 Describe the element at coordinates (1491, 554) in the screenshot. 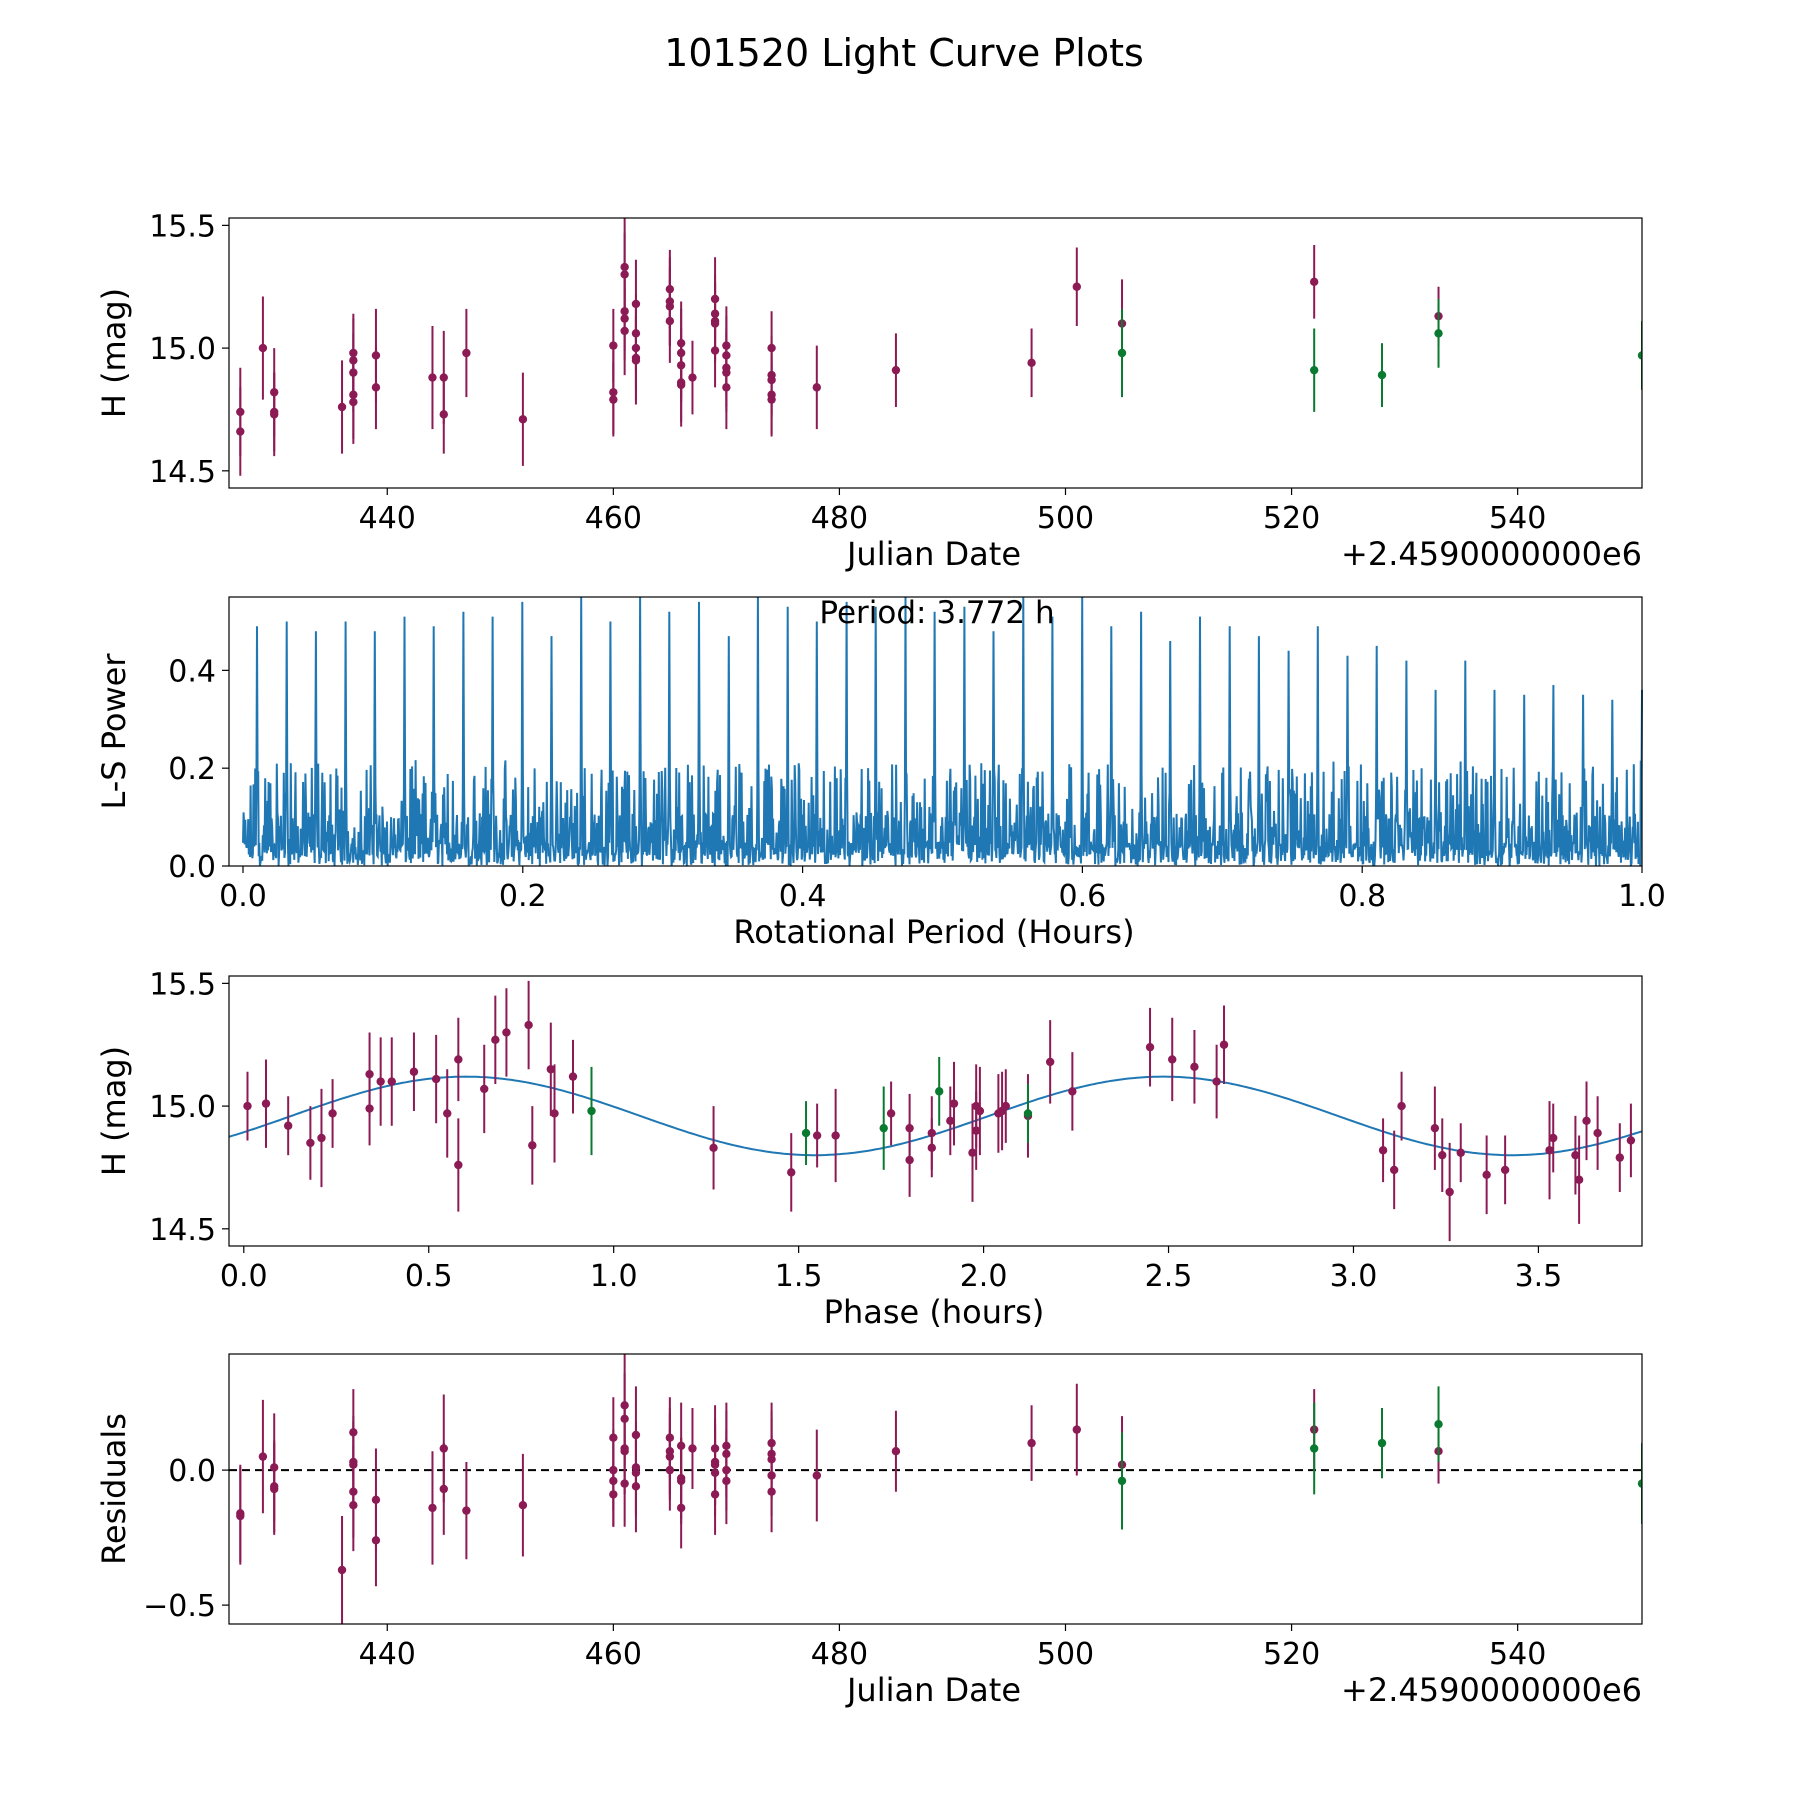

I see `lc-offset-label: +2.4590000000e6` at that location.